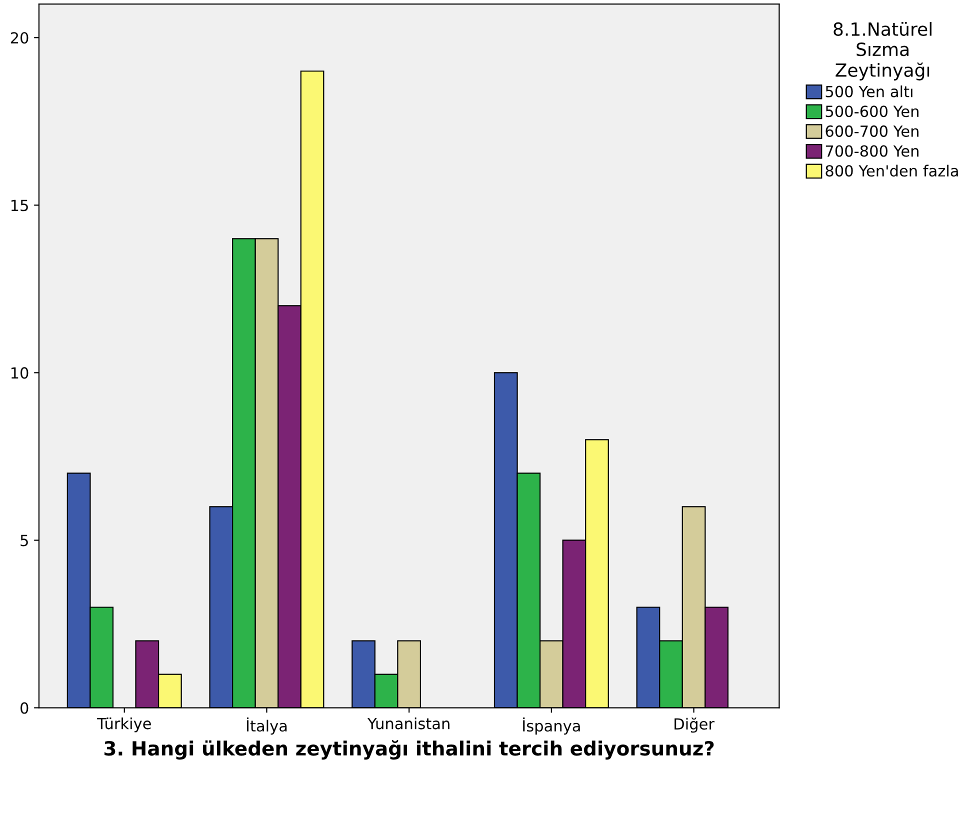 The image size is (974, 823). I want to click on legend-label: 700-800 Yen, so click(872, 151).